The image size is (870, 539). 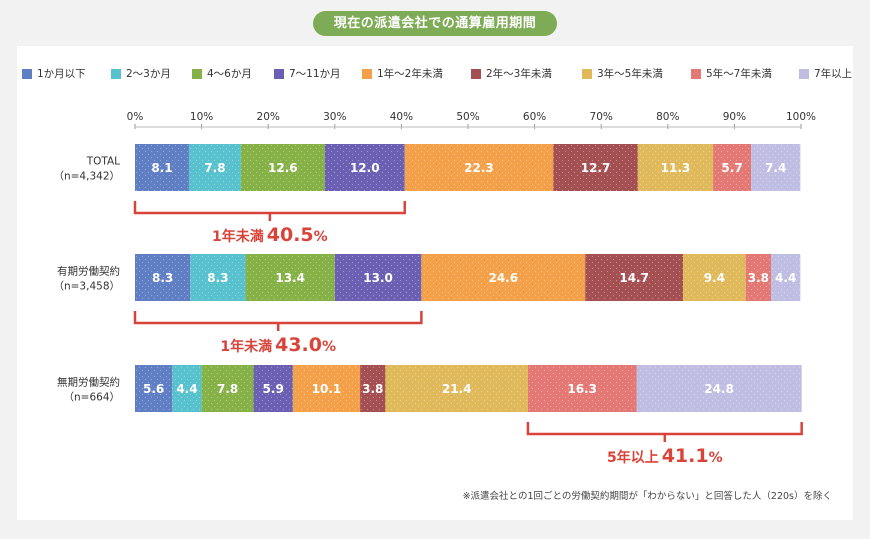 I want to click on data-label: 5.6, so click(x=153, y=389).